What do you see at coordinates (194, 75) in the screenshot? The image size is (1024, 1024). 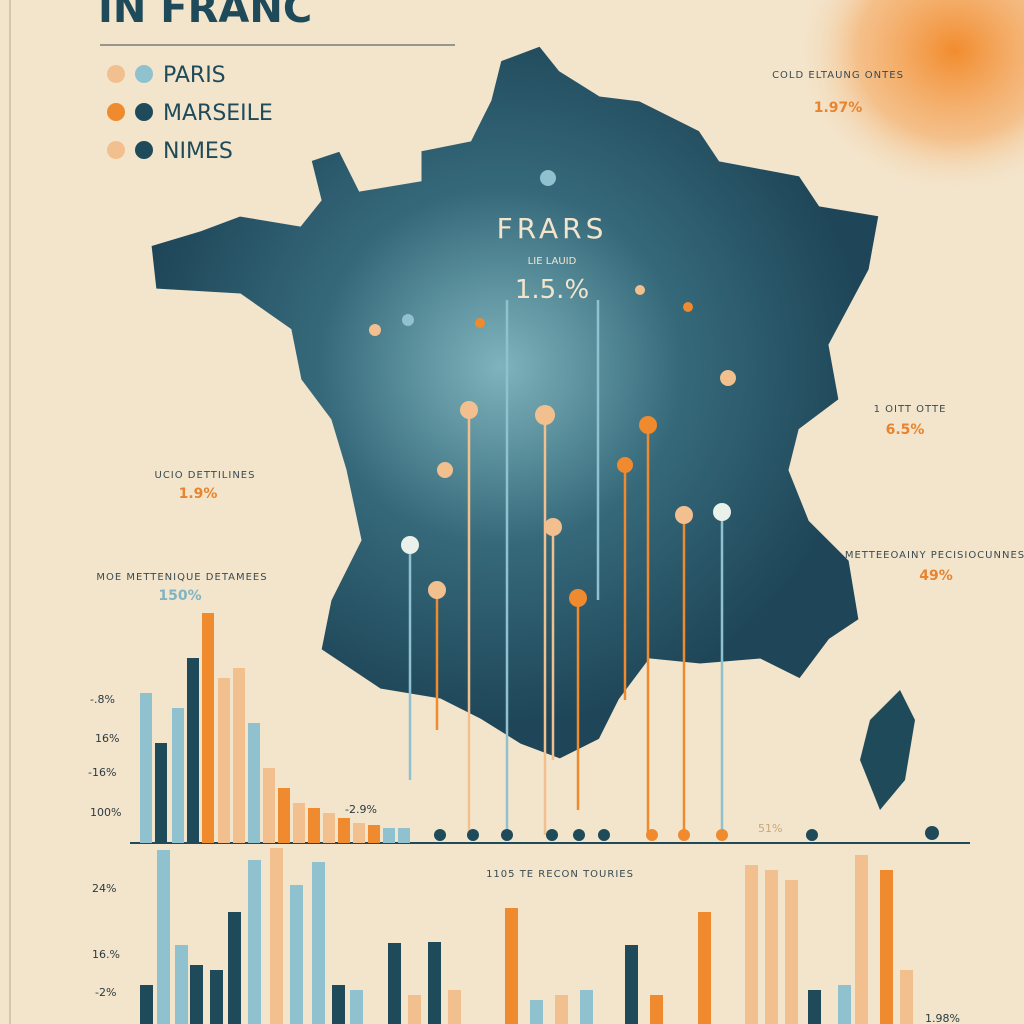 I see `legend-label: PARIS` at bounding box center [194, 75].